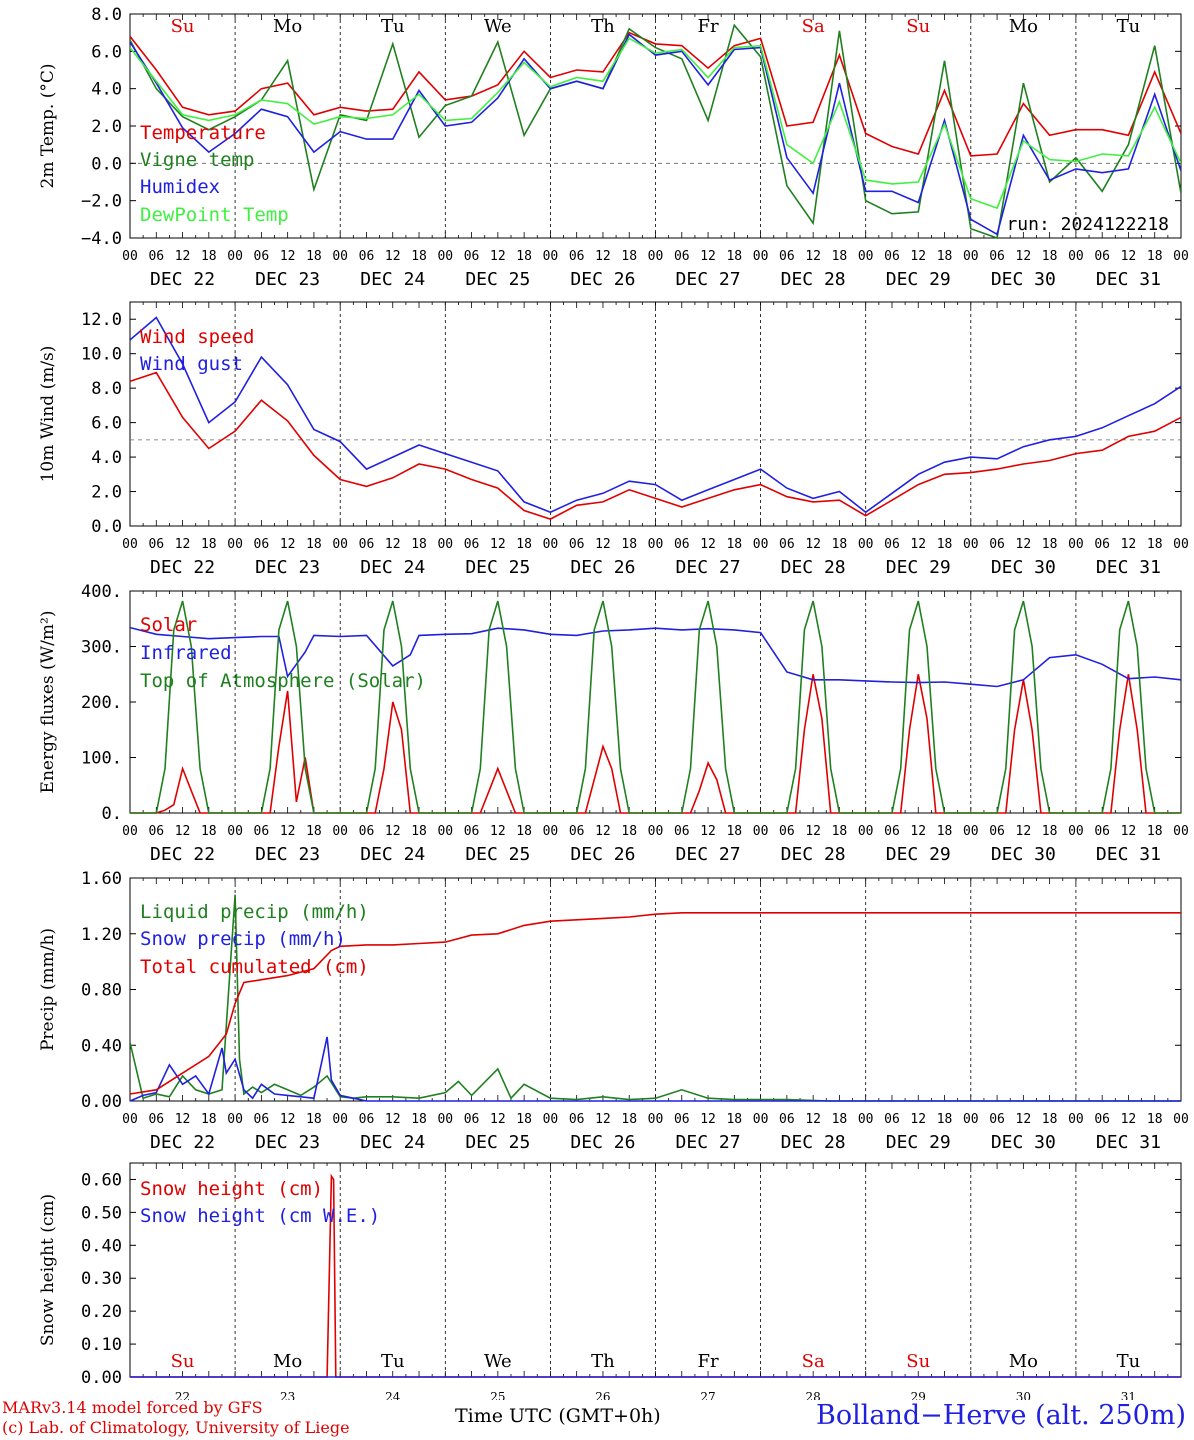  I want to click on day-label: DEC 23, so click(287, 567).